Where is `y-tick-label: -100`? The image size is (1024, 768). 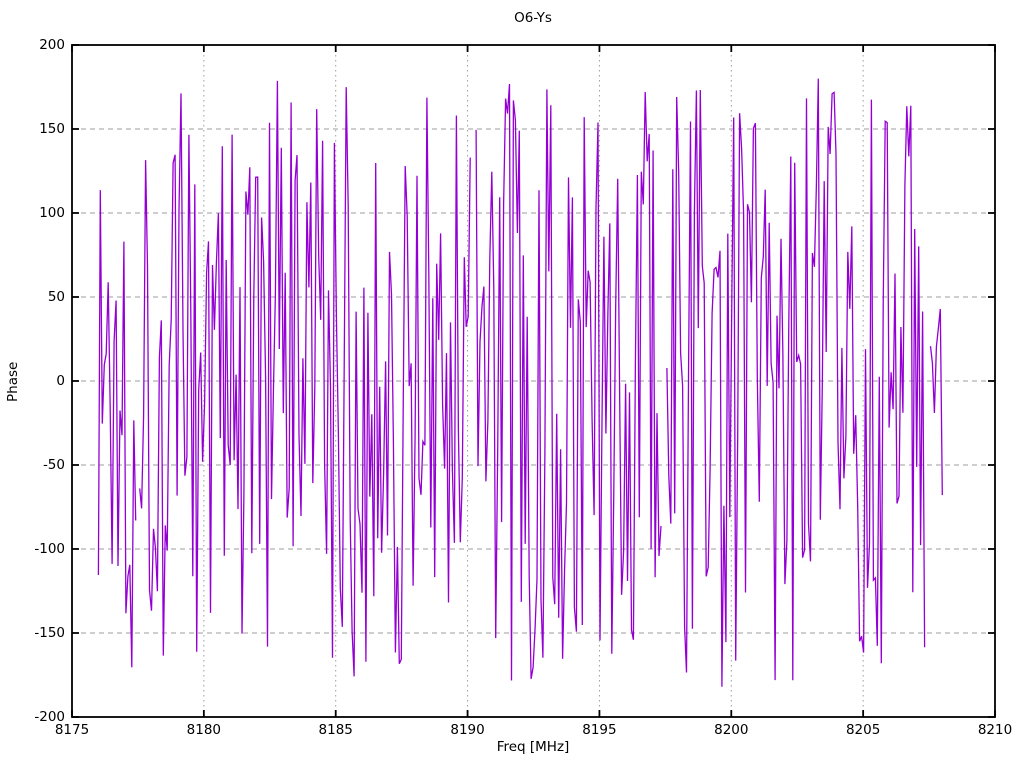 y-tick-label: -100 is located at coordinates (49, 549).